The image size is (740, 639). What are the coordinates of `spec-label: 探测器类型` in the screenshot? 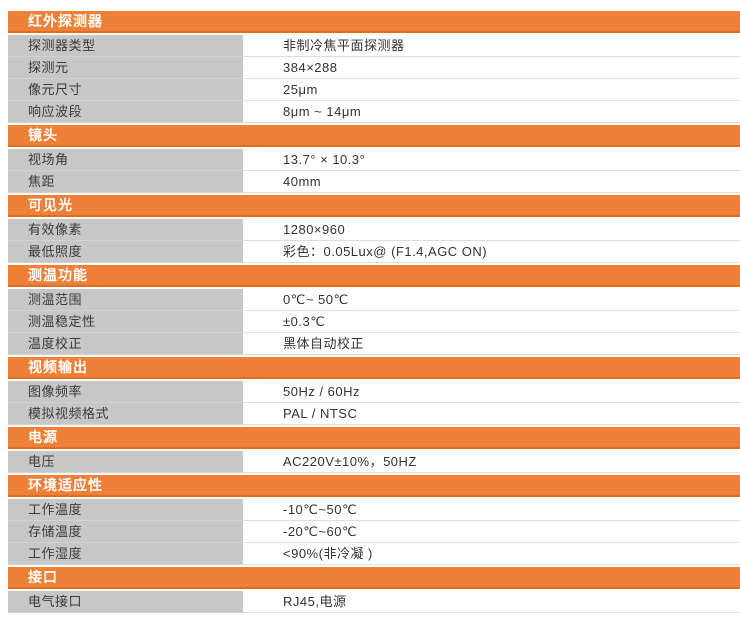 It's located at (125, 46).